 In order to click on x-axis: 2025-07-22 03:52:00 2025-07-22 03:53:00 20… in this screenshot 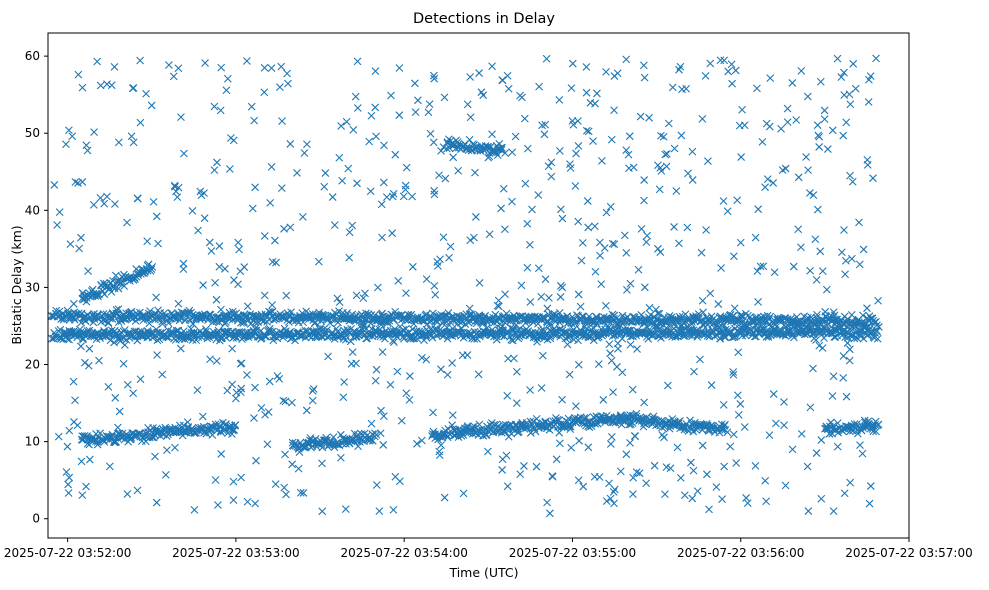, I will do `click(488, 549)`.